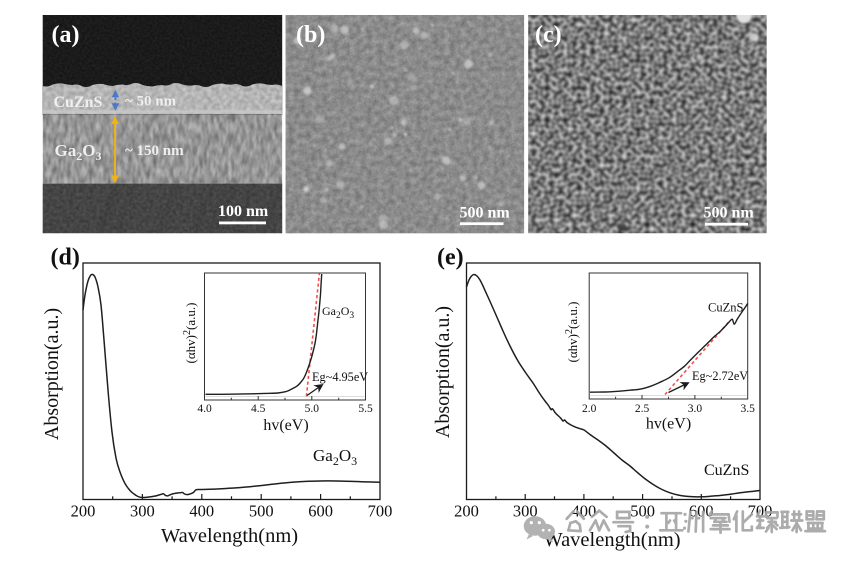 The image size is (865, 563). What do you see at coordinates (204, 409) in the screenshot?
I see `svg-text: 4.0` at bounding box center [204, 409].